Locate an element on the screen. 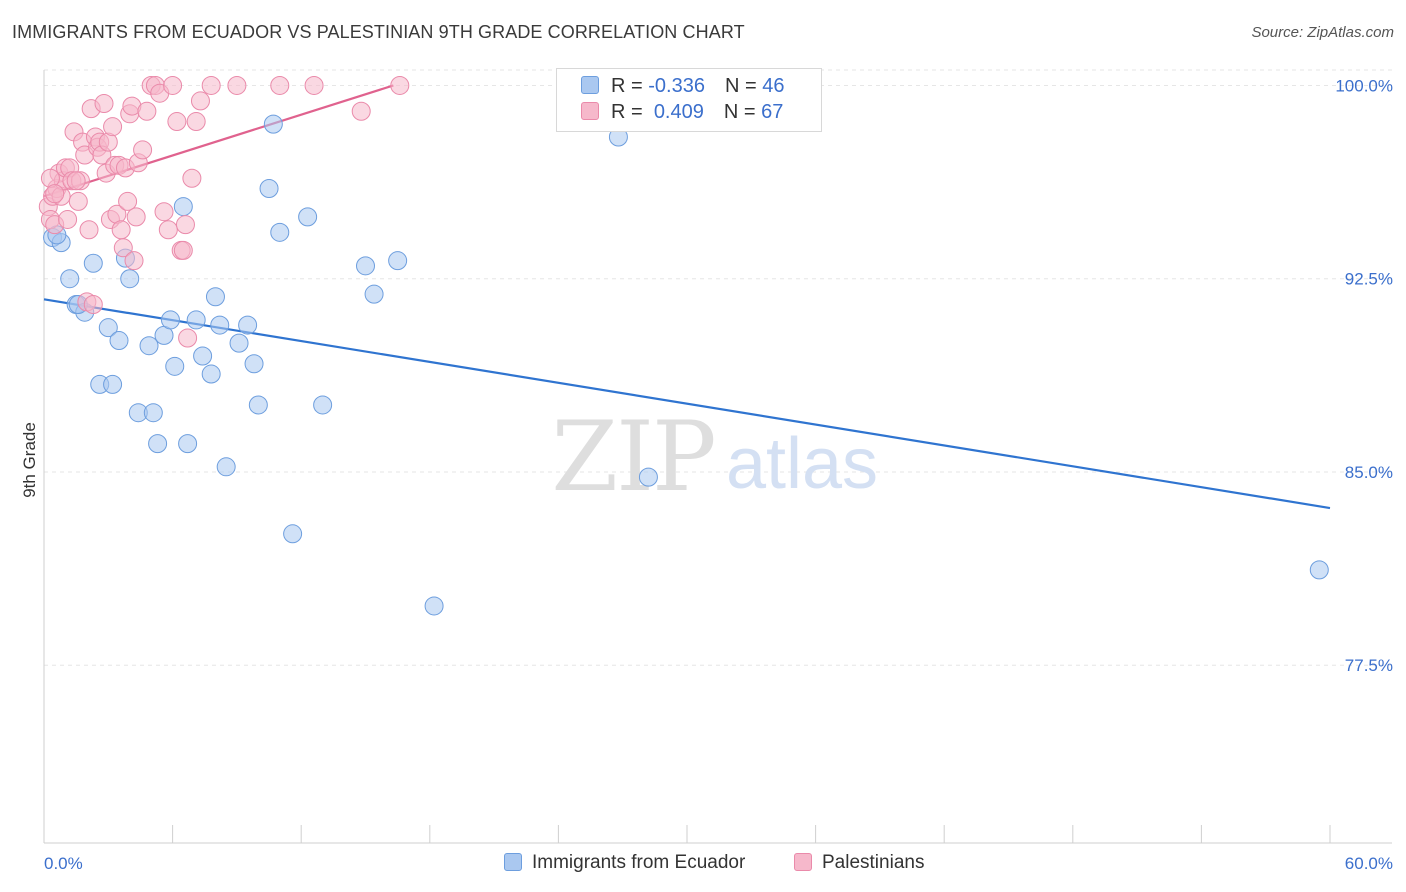  legend-r-label: R = is located at coordinates (627, 112).